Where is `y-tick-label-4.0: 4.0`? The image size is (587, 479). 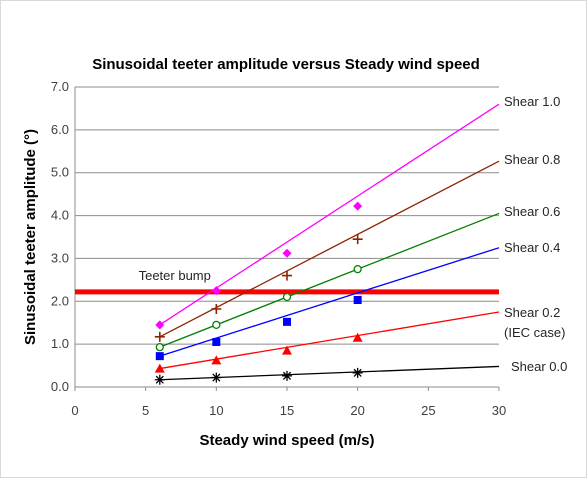
y-tick-label-4.0: 4.0 is located at coordinates (60, 215).